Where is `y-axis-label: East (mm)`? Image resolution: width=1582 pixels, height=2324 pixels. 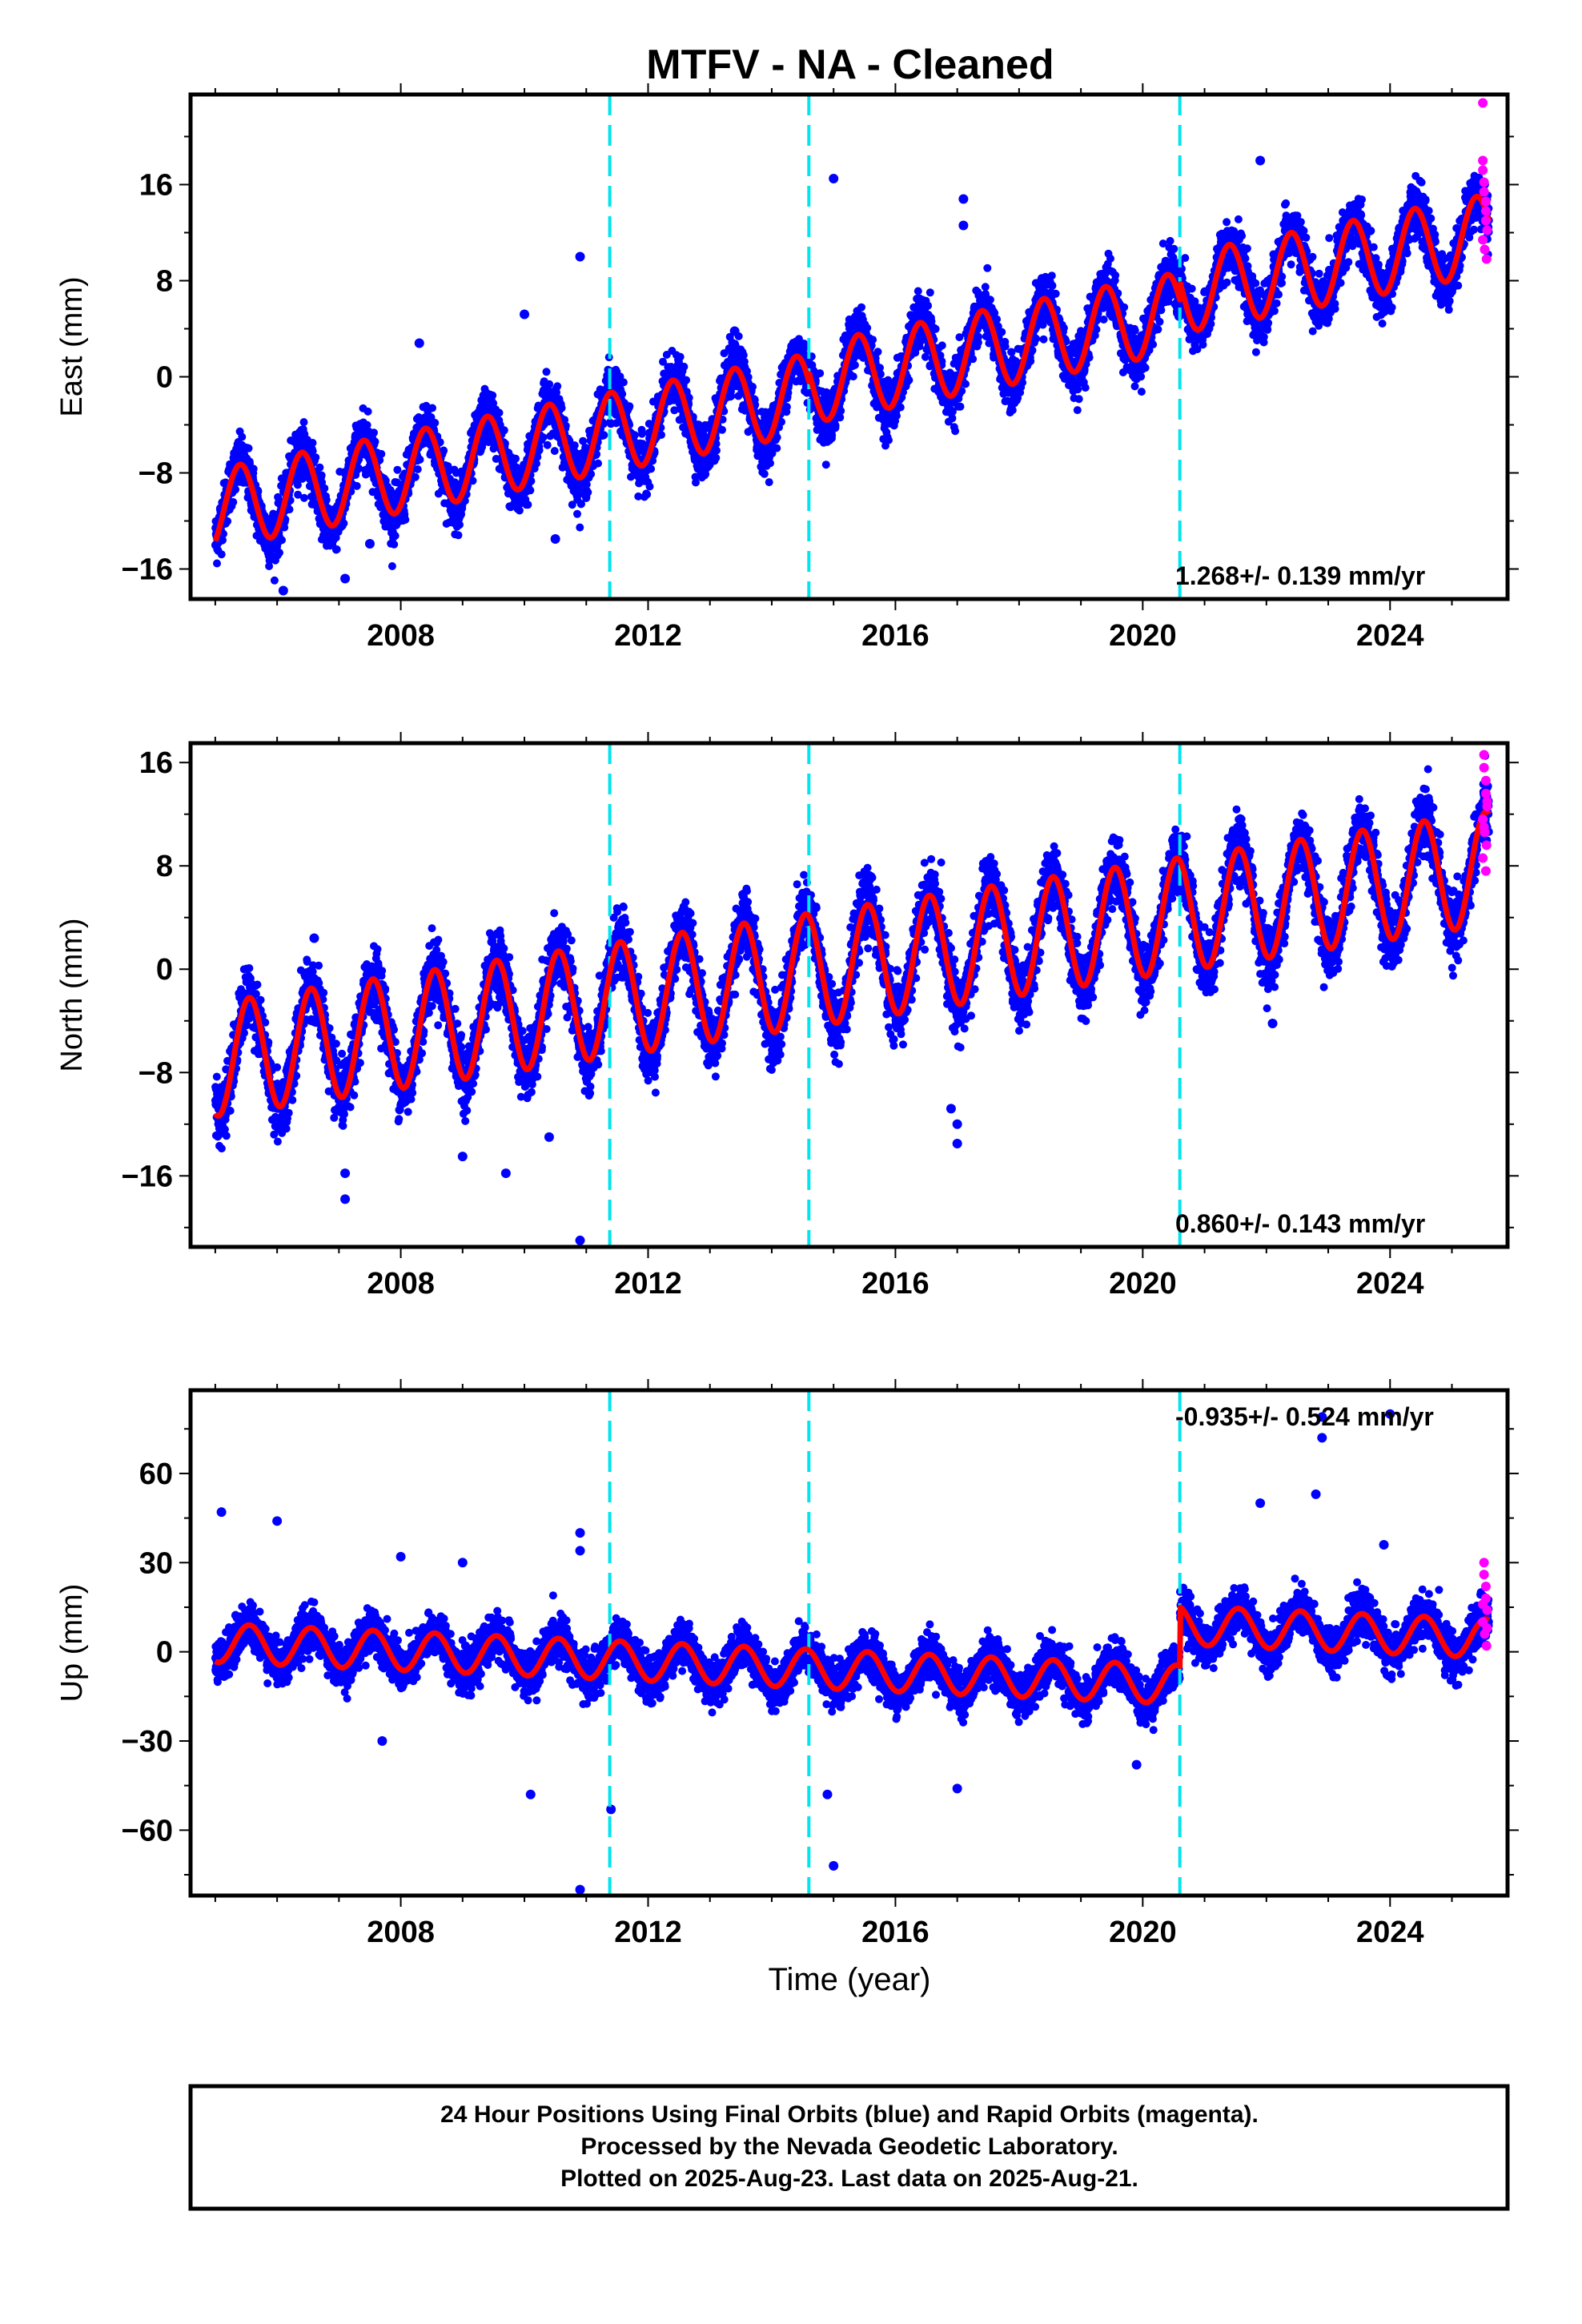
y-axis-label: East (mm) is located at coordinates (72, 346).